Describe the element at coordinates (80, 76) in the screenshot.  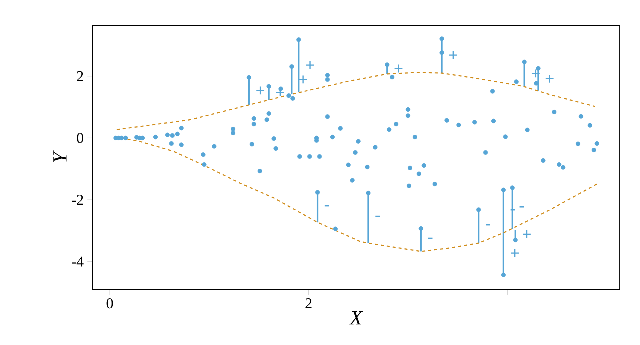
I see `y-tick-label: 2` at that location.